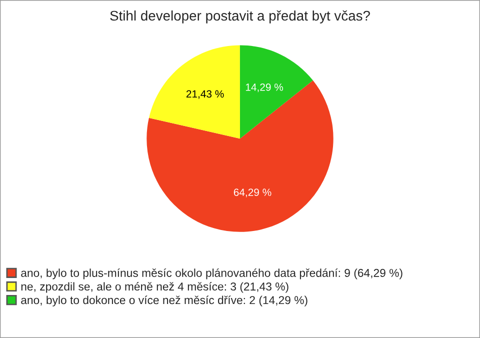 Image resolution: width=480 pixels, height=338 pixels. Describe the element at coordinates (154, 287) in the screenshot. I see `legend-label: ne, zpozdil se, ale o méně než 4 měsíce: 3 (21,43 %)` at that location.